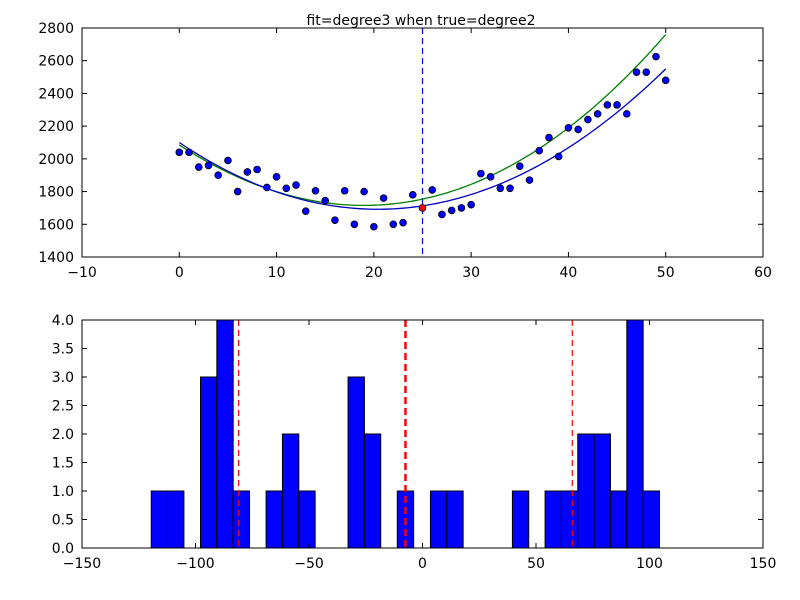 The height and width of the screenshot is (600, 800). What do you see at coordinates (420, 21) in the screenshot?
I see `chart-title: fit=degree3 when true=degree2` at bounding box center [420, 21].